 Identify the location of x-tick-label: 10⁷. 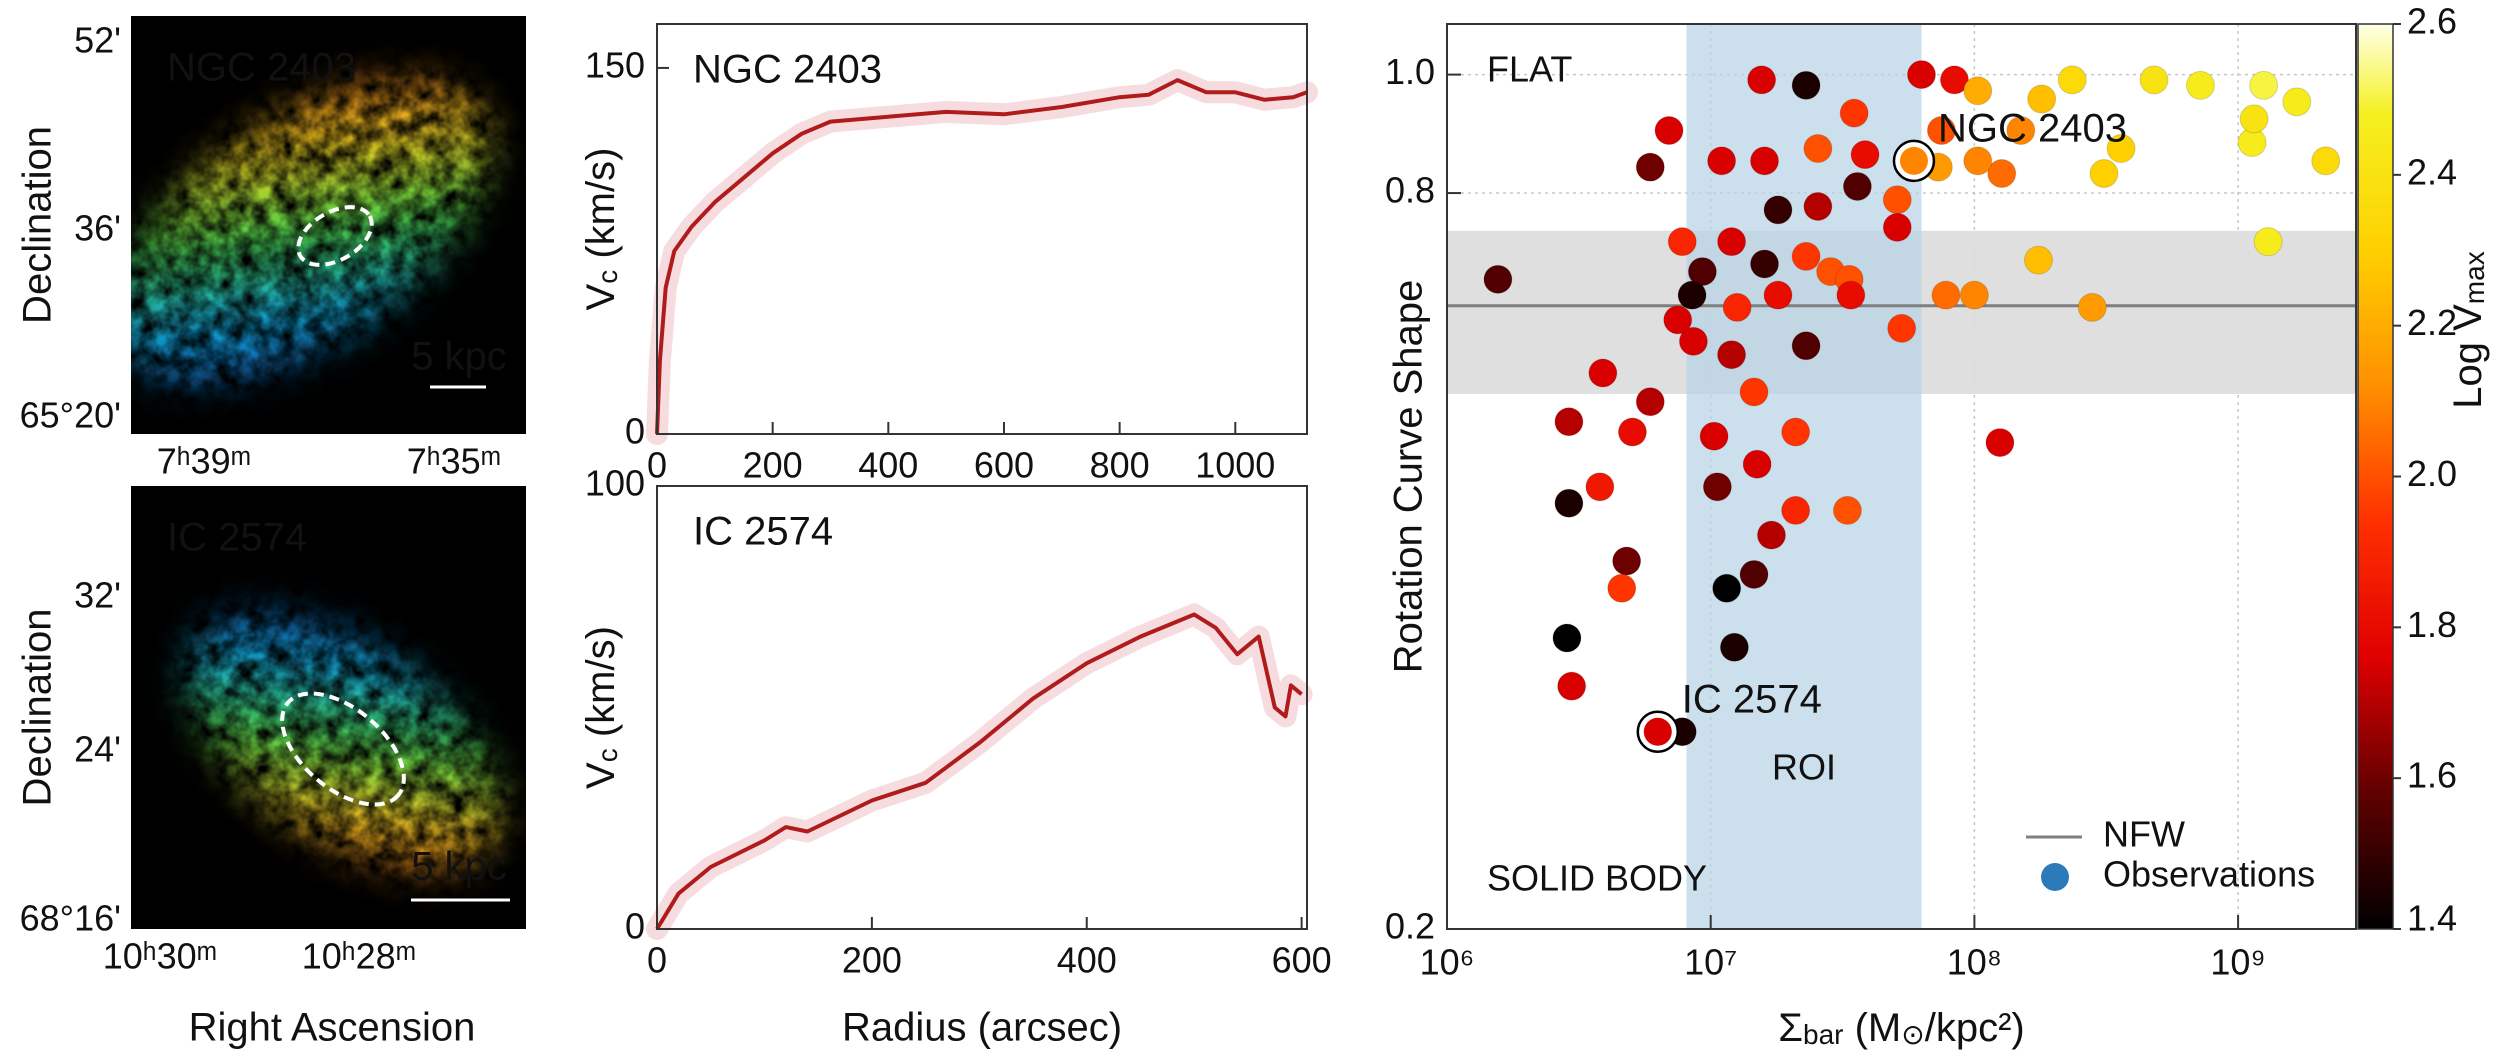
(1710, 962).